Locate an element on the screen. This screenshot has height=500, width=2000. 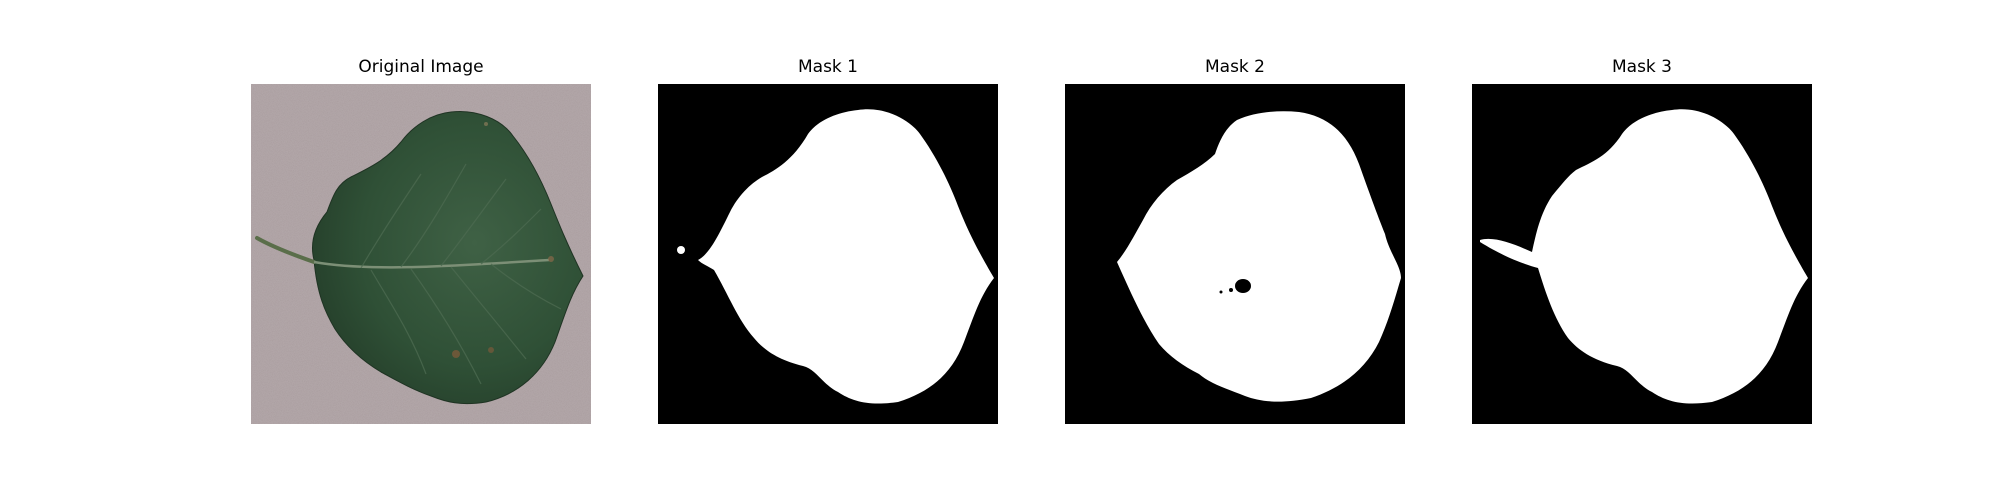
mask-2-region is located at coordinates (1259, 256).